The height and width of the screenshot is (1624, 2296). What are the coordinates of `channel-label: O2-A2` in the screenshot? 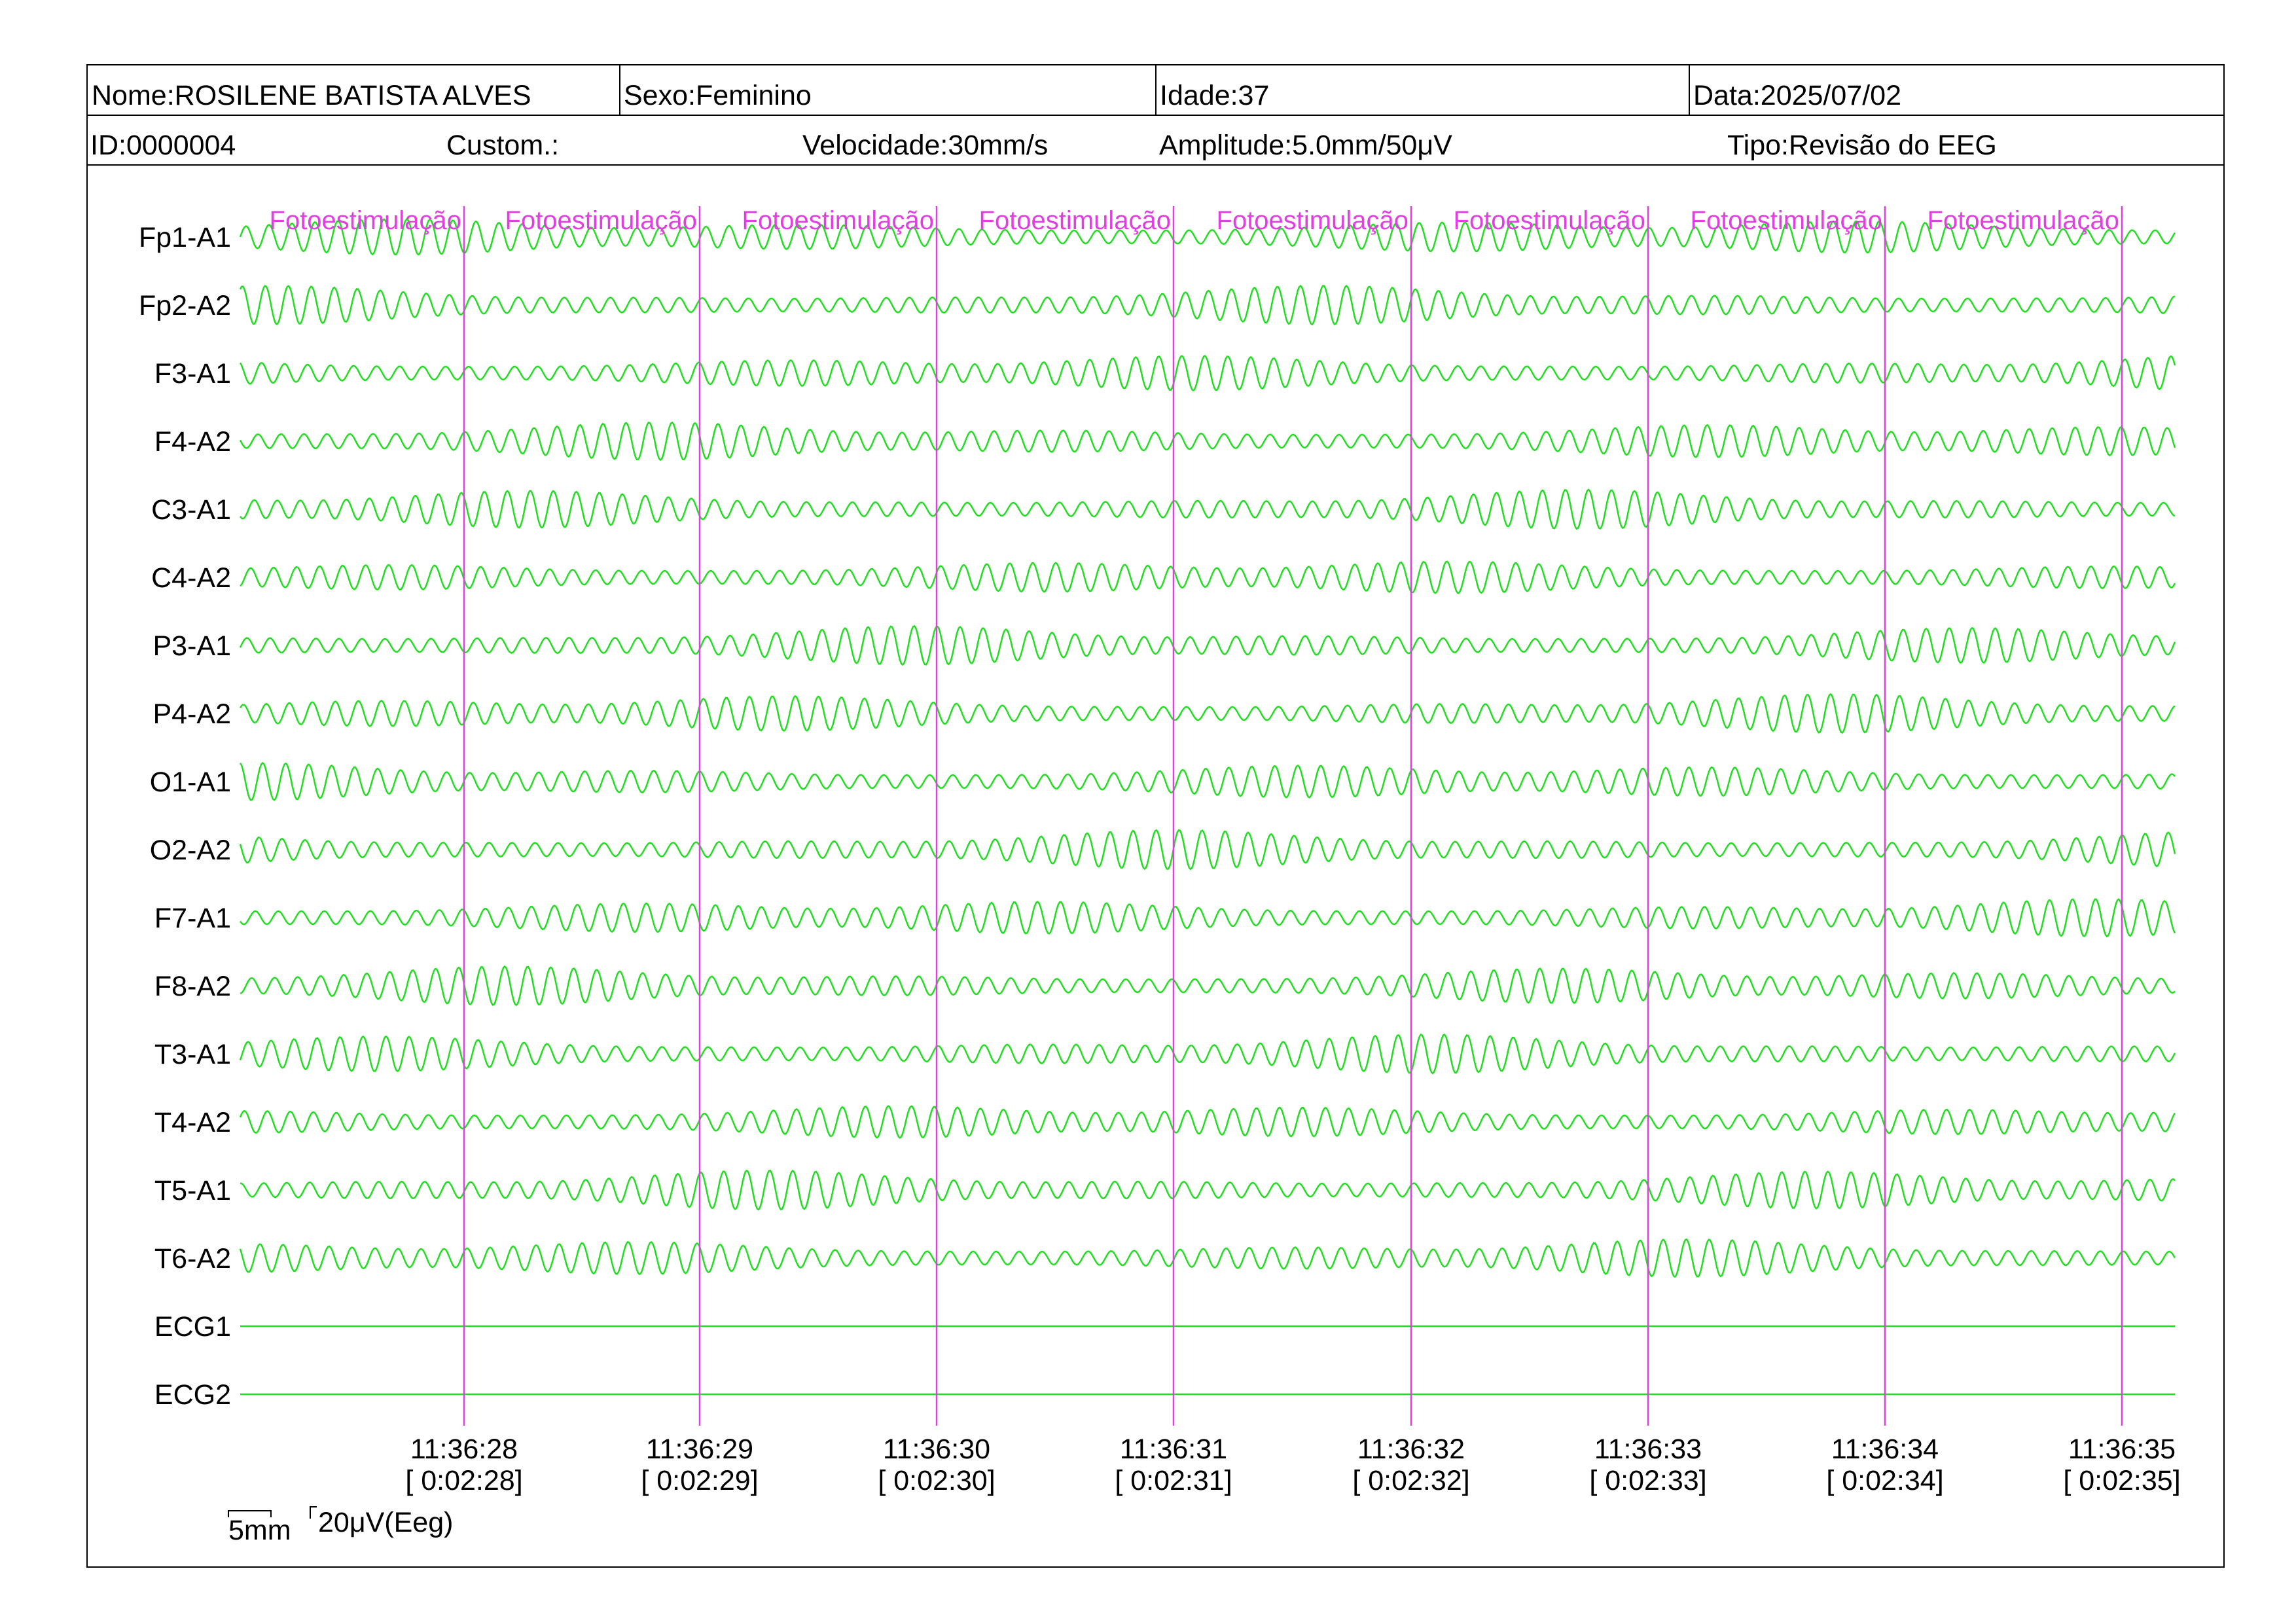 It's located at (191, 850).